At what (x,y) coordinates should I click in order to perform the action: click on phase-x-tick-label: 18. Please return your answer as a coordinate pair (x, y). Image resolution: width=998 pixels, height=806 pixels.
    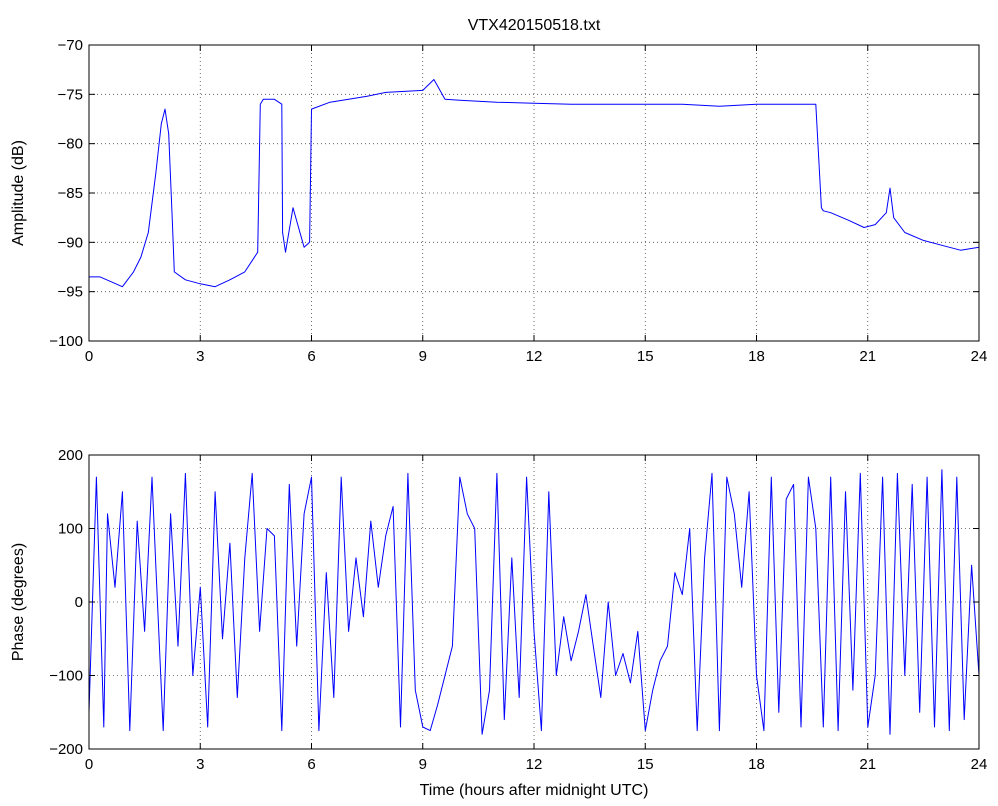
    Looking at the image, I should click on (756, 764).